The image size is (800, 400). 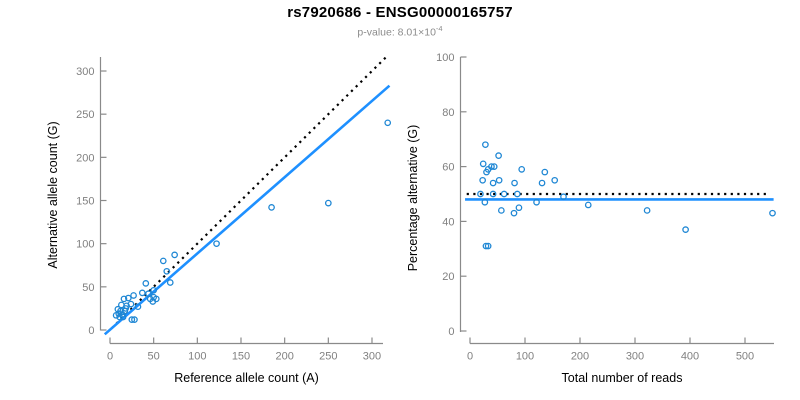 What do you see at coordinates (439, 28) in the screenshot?
I see `p-value-exponent: -4` at bounding box center [439, 28].